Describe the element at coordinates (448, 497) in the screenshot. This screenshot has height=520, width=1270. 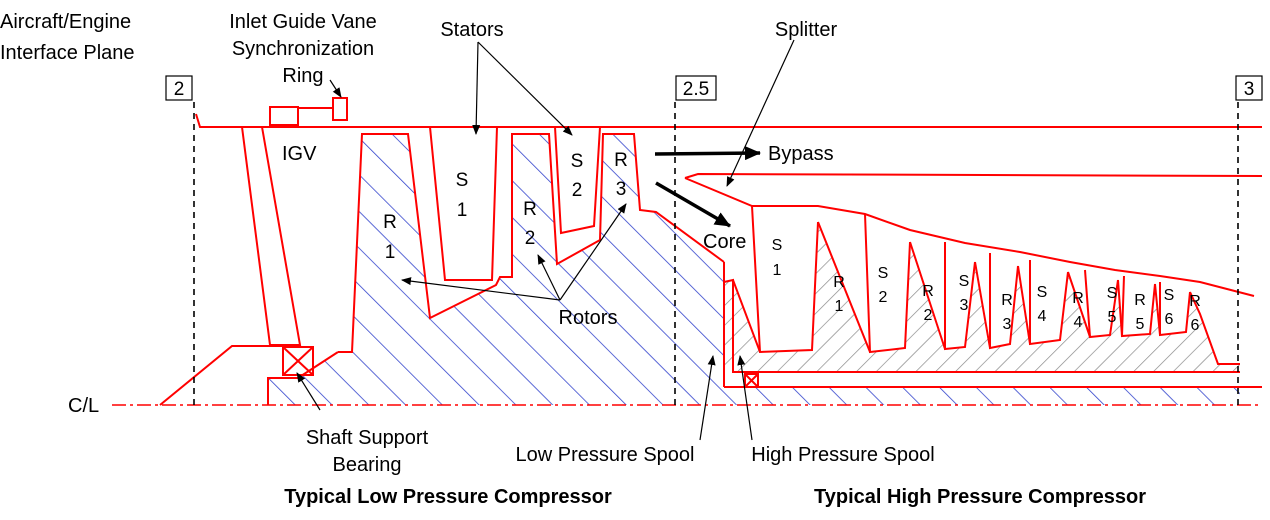
I see `lpc-title: Typical Low Pressure Compressor` at that location.